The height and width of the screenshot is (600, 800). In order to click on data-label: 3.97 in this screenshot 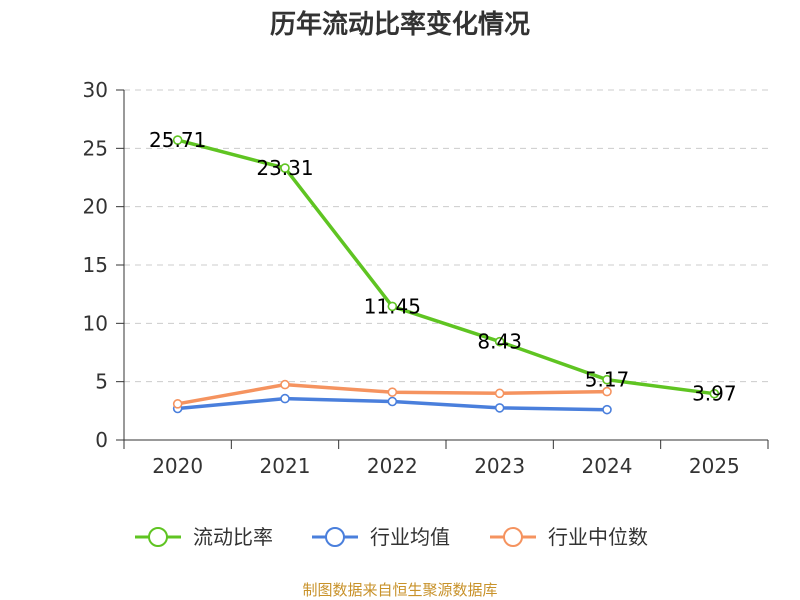, I will do `click(714, 394)`.